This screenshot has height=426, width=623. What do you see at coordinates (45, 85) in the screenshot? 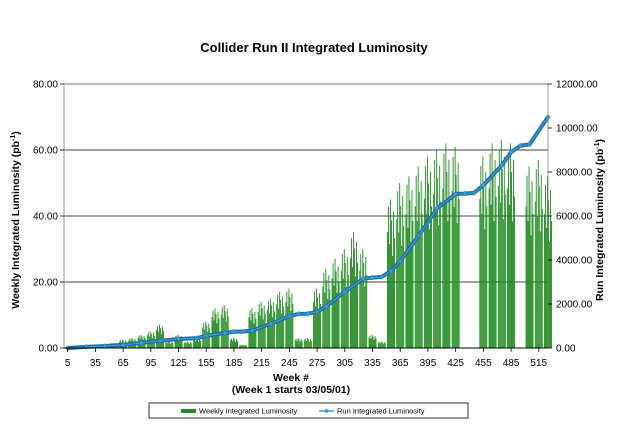
I see `y-left-tick-label-4: 80.00` at bounding box center [45, 85].